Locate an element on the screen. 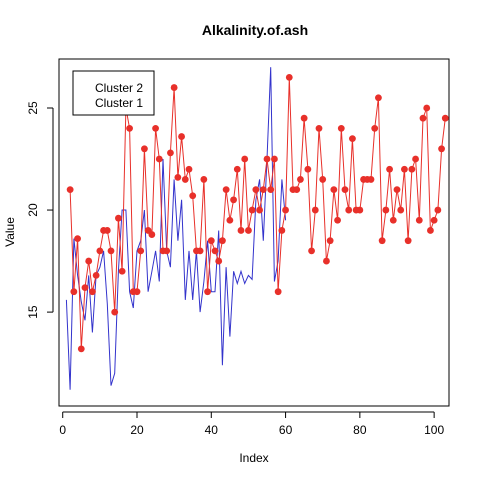 The height and width of the screenshot is (480, 480). y-tick-label: 20 is located at coordinates (33, 210).